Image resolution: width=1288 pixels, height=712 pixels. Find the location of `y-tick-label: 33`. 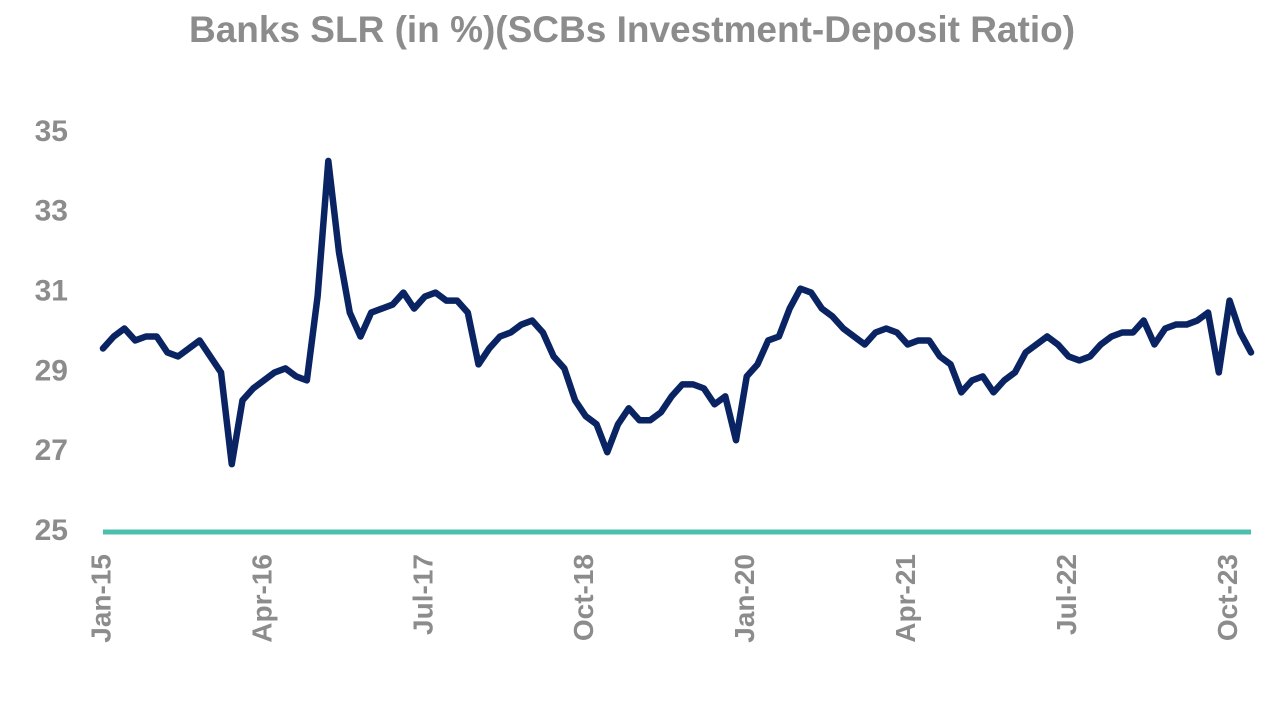

y-tick-label: 33 is located at coordinates (51, 211).